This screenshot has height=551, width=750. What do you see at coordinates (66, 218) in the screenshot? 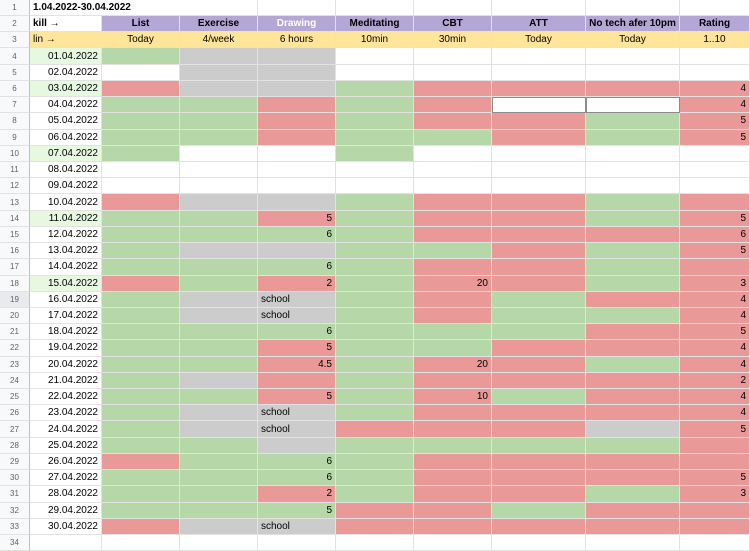
I see `date-cell: 11.04.2022` at bounding box center [66, 218].